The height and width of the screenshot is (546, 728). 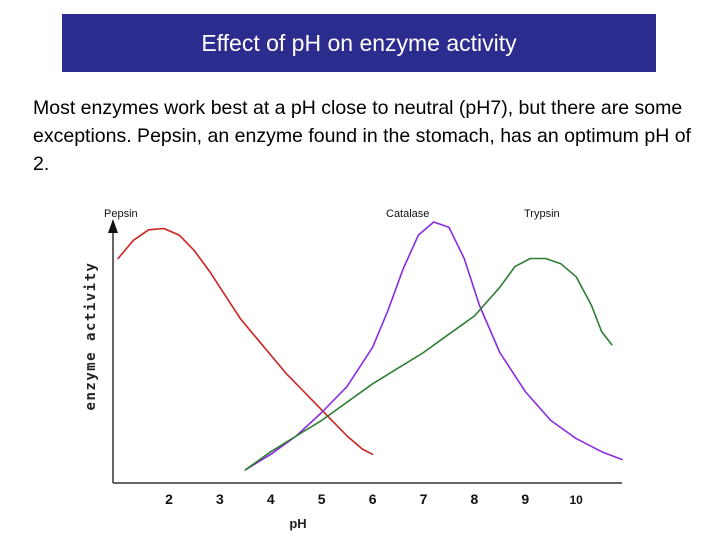 I want to click on chart-series-labels: Pepsin Catalase Trypsin, so click(x=332, y=214).